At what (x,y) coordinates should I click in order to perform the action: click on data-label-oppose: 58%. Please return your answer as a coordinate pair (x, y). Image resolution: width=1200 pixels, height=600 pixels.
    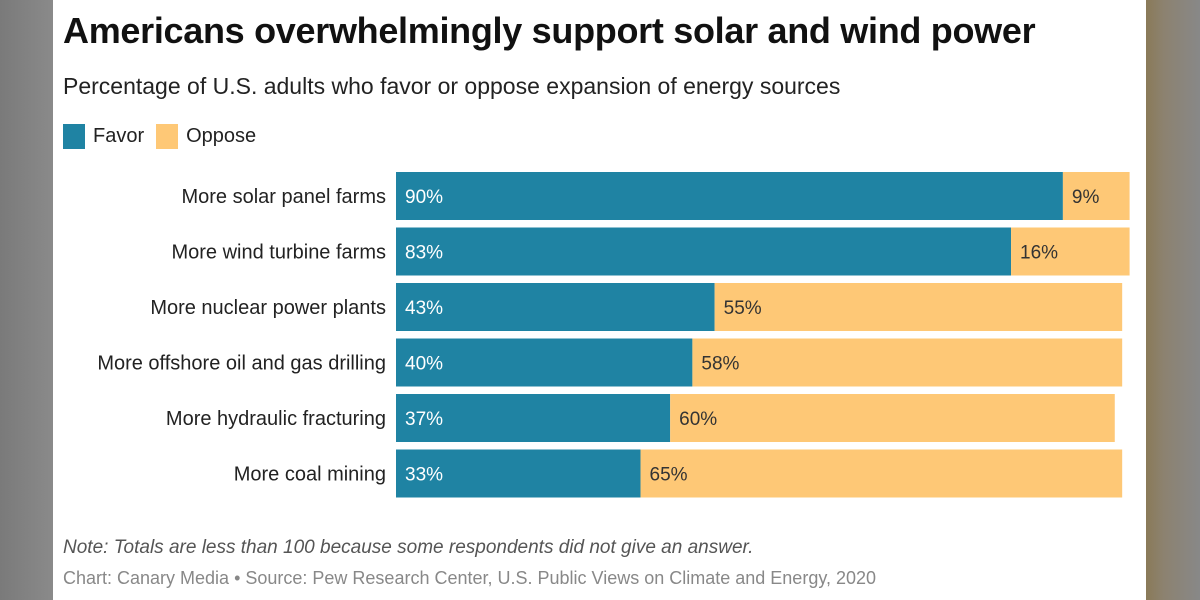
    Looking at the image, I should click on (720, 364).